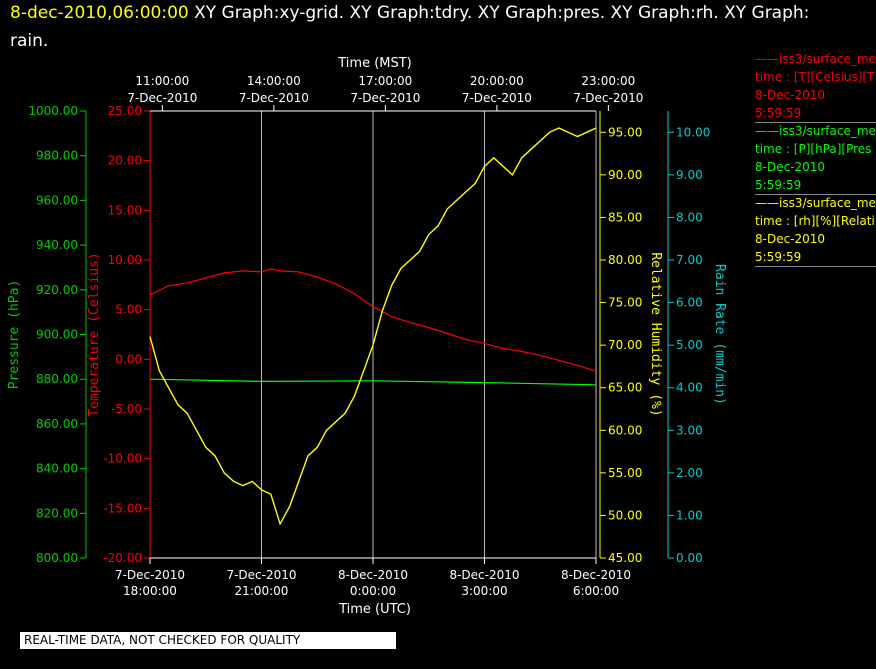 Image resolution: width=876 pixels, height=669 pixels. I want to click on rh-tick-label: 60.00, so click(625, 430).